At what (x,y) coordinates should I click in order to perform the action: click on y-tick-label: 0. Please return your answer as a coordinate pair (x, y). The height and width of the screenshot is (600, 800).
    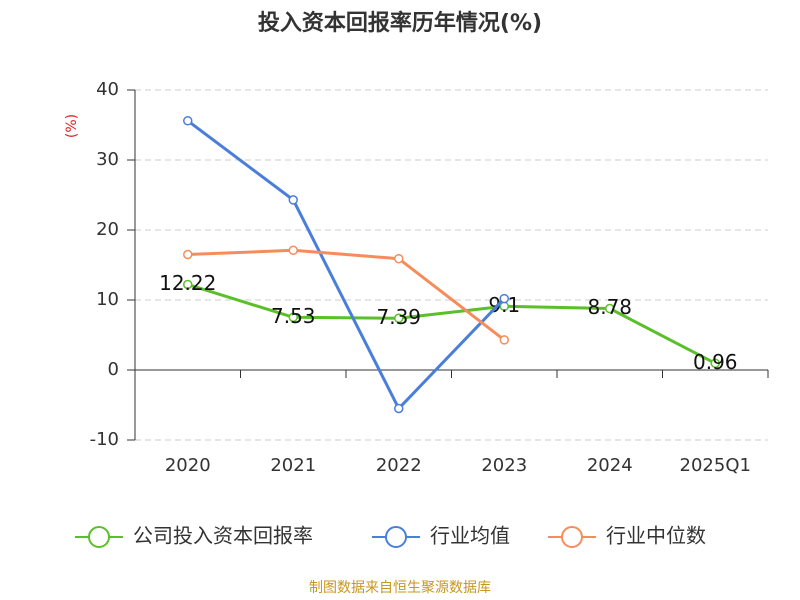
    Looking at the image, I should click on (113, 369).